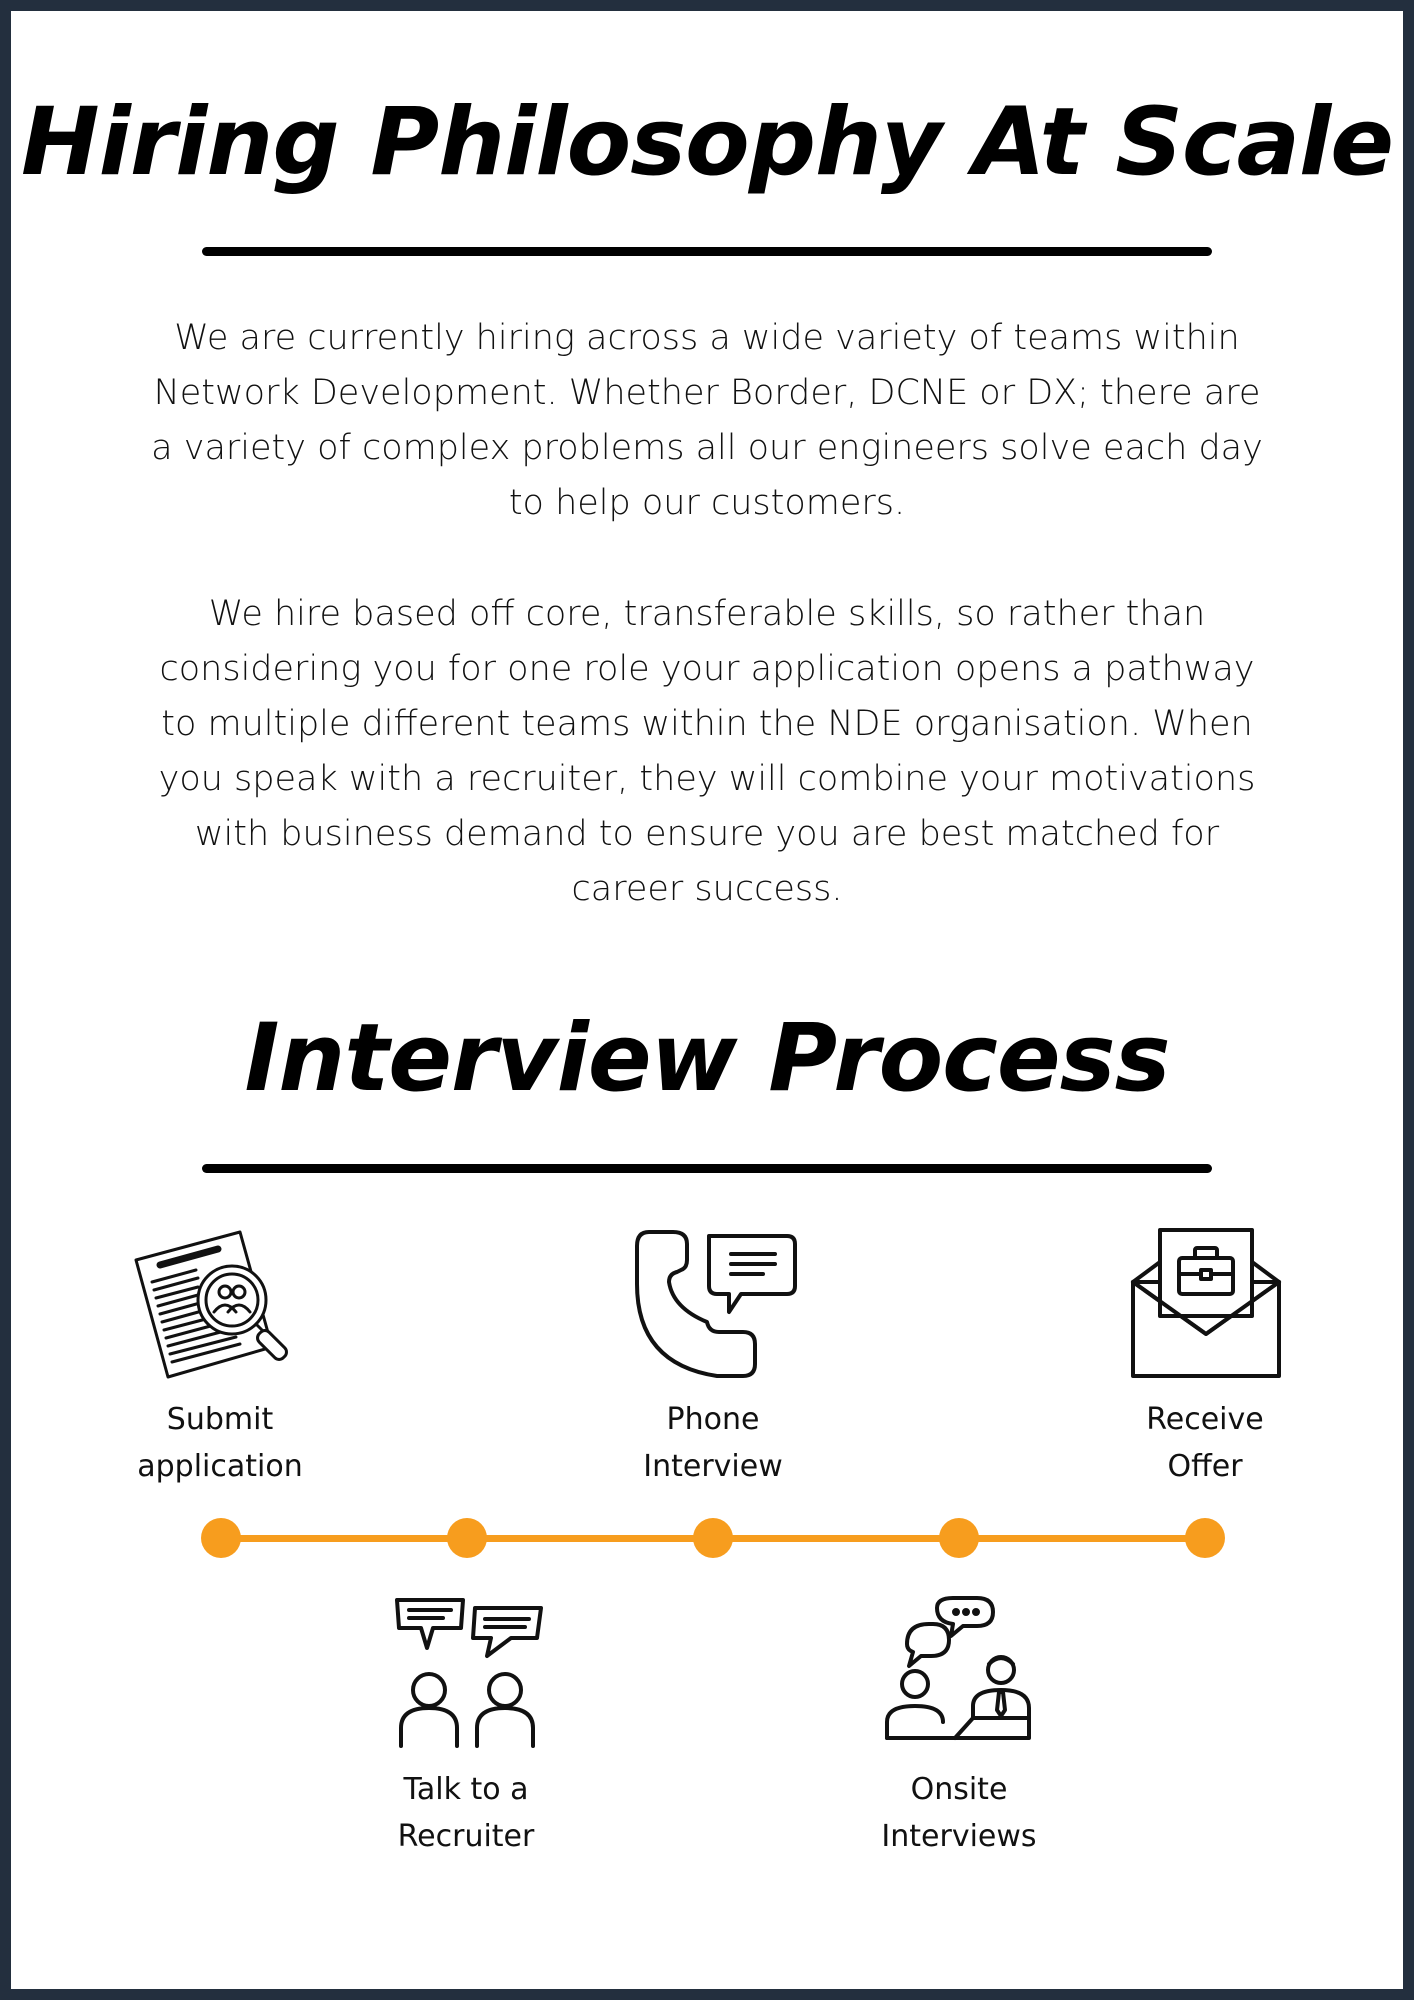 The height and width of the screenshot is (2000, 1414). What do you see at coordinates (466, 1836) in the screenshot?
I see `step-label-line: Recruiter` at bounding box center [466, 1836].